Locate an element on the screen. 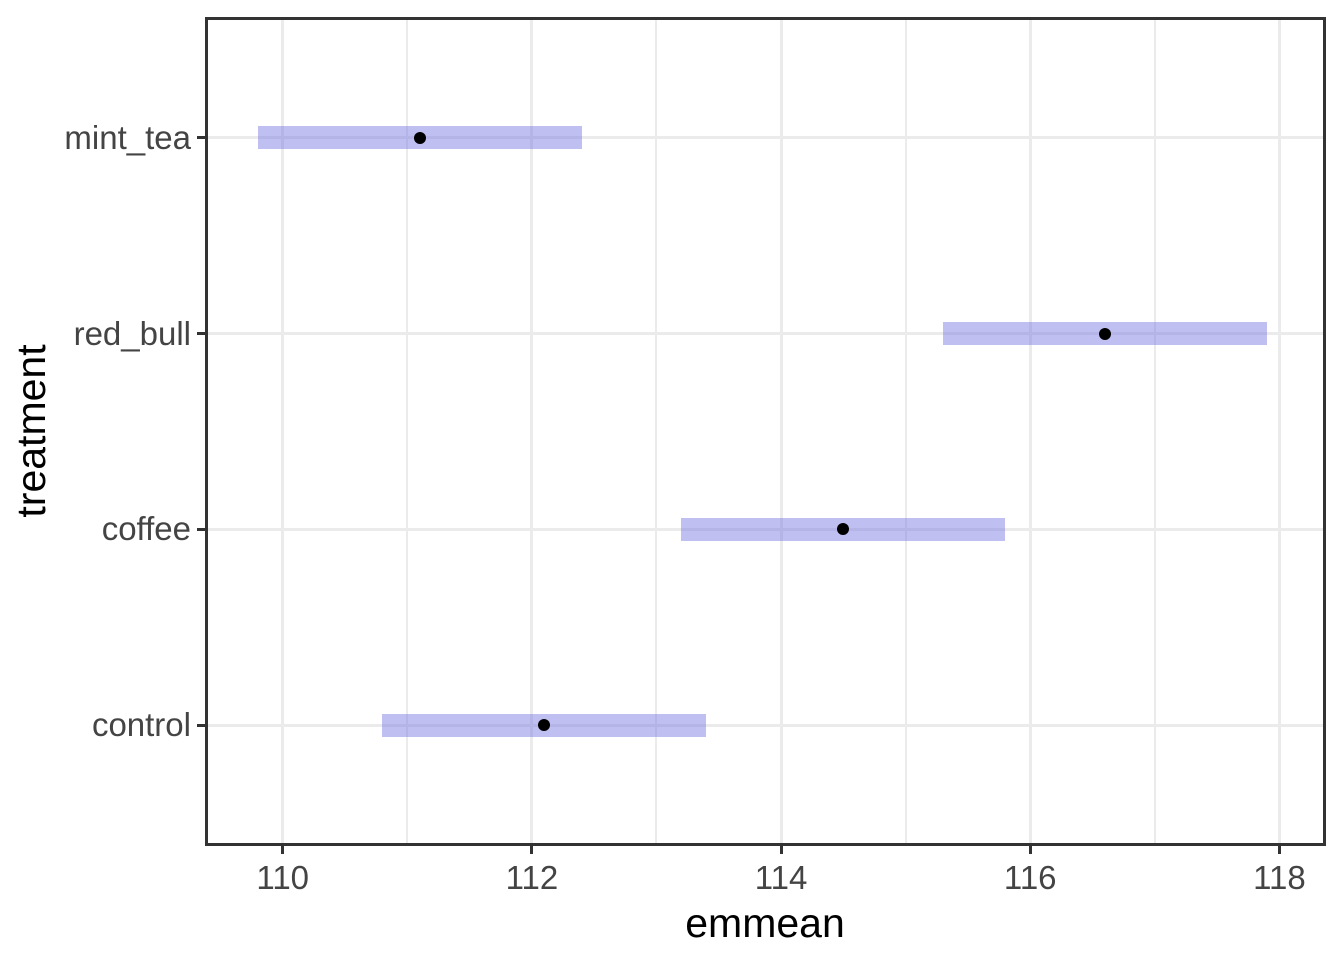 This screenshot has width=1344, height=960. x-tick-label: 116 is located at coordinates (1030, 877).